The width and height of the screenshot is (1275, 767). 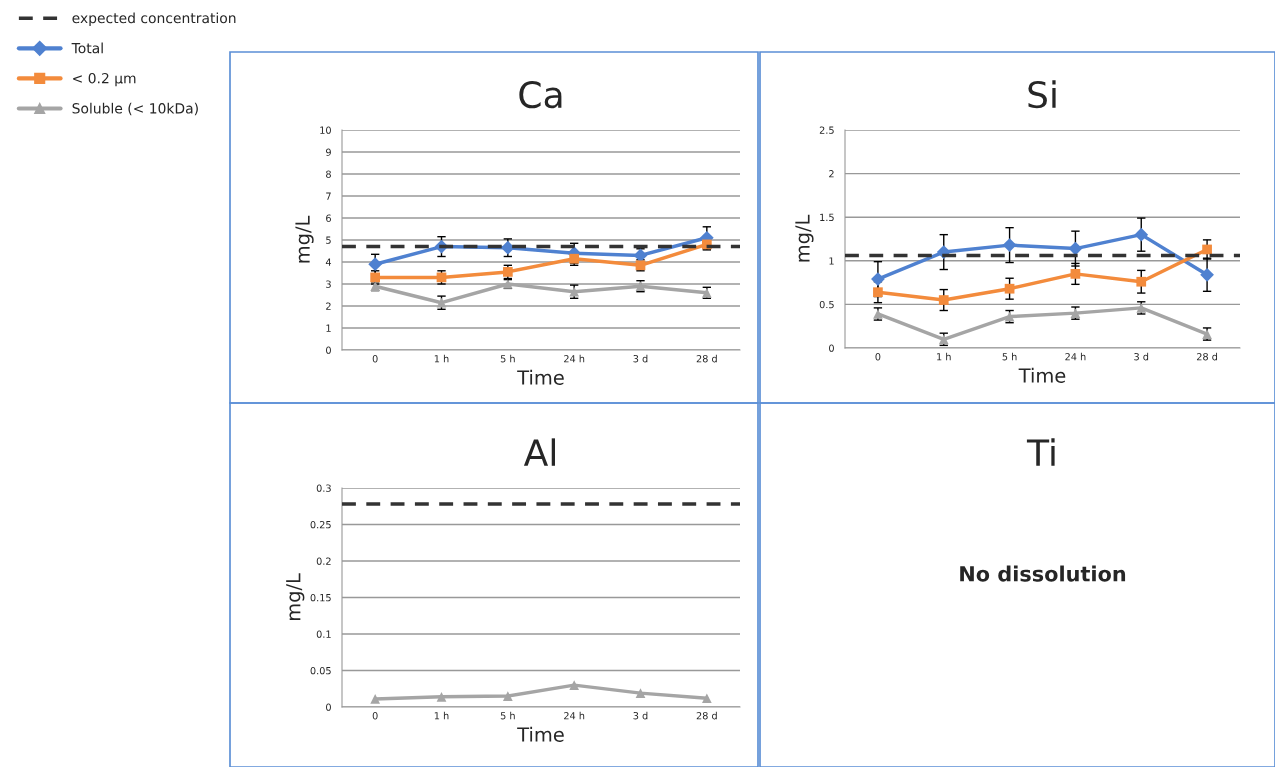 I want to click on y-tick-label: 0.5, so click(x=826, y=304).